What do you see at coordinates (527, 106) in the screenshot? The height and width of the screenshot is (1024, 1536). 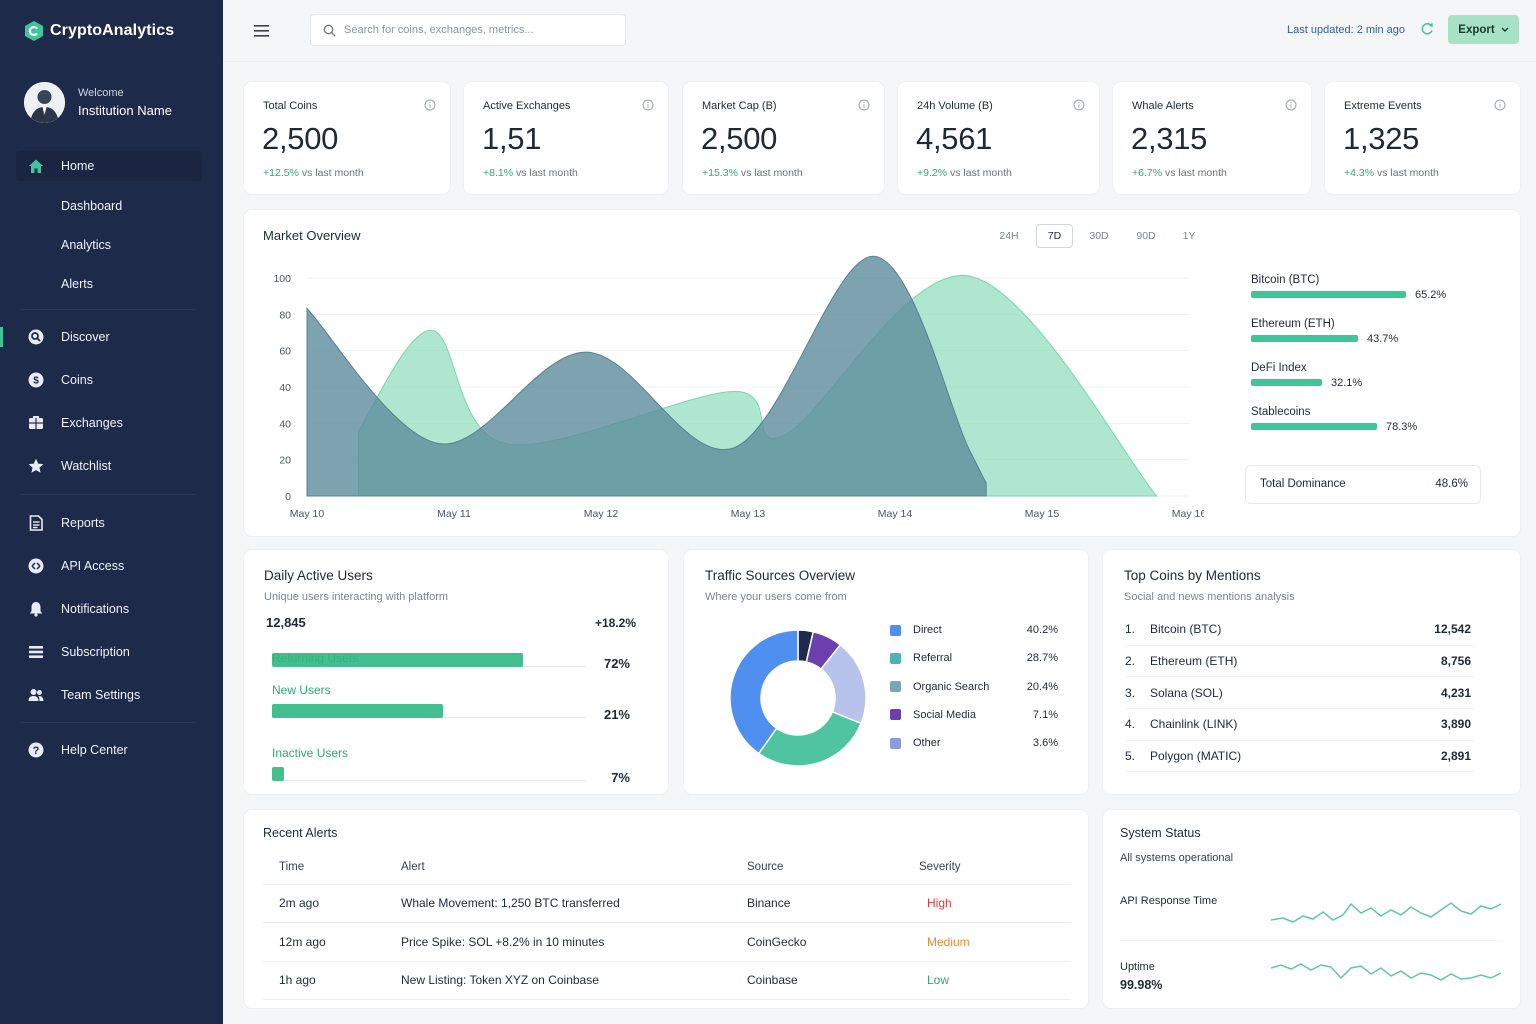 I see `stat-title: Active Exchanges` at bounding box center [527, 106].